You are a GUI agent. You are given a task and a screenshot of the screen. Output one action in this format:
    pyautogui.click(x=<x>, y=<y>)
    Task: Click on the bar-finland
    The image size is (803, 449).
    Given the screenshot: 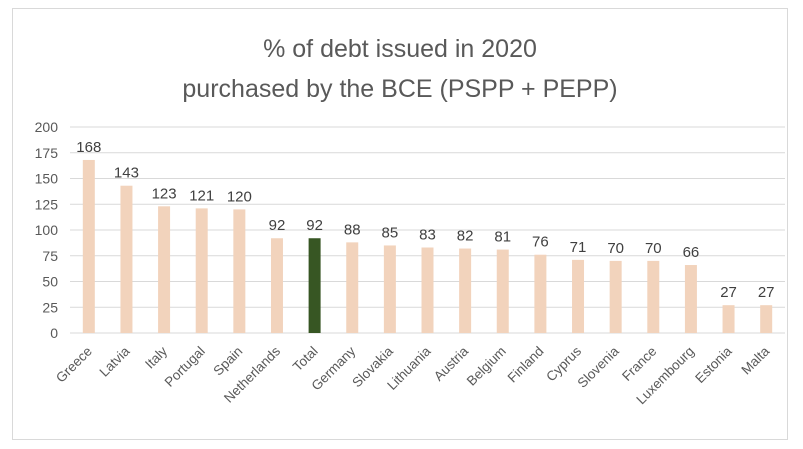 What is the action you would take?
    pyautogui.click(x=540, y=293)
    